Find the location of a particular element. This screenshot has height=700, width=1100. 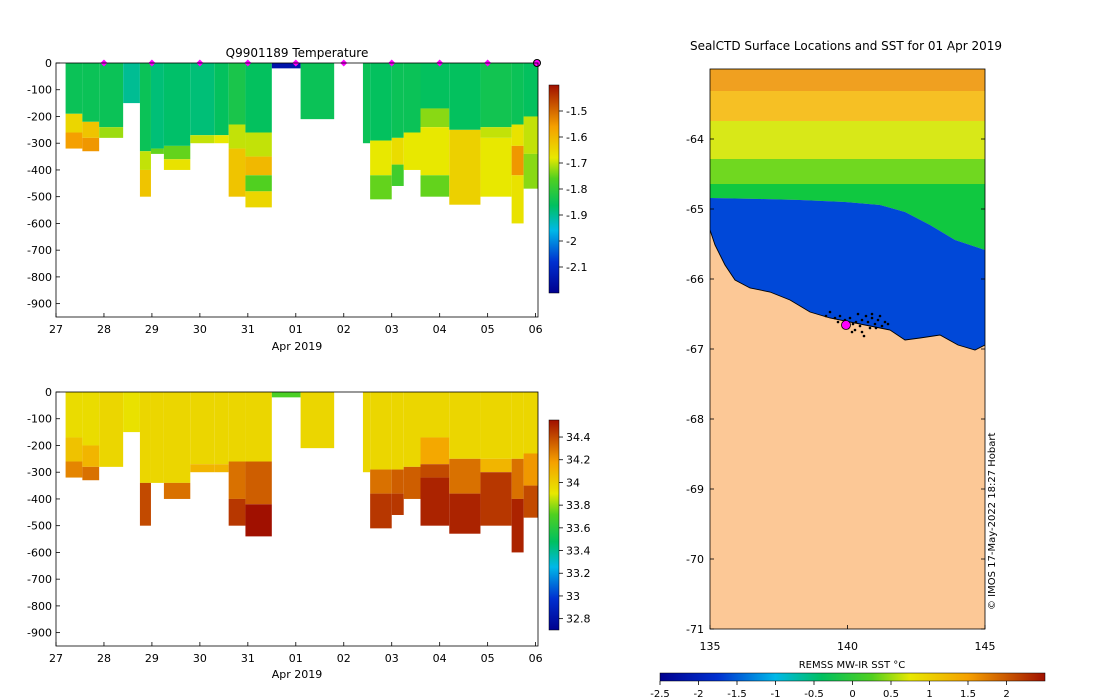

sal-xtick-label: 29 is located at coordinates (152, 658).